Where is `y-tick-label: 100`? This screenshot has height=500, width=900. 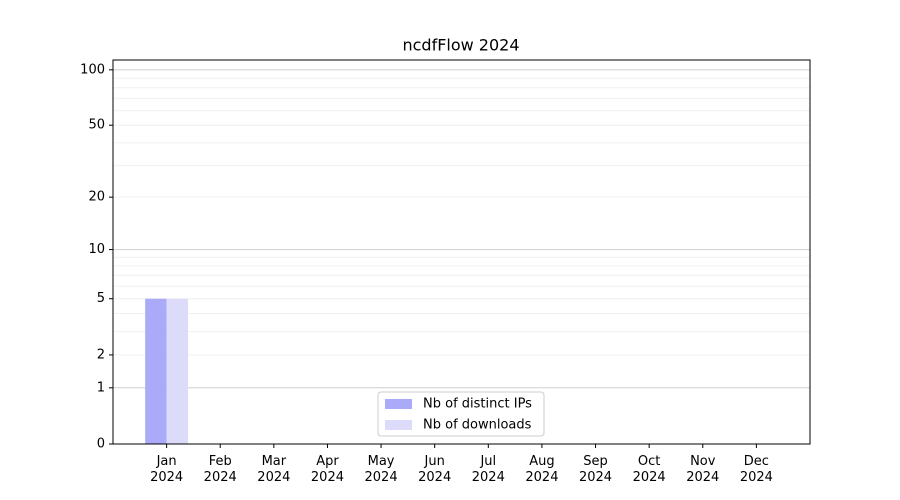
y-tick-label: 100 is located at coordinates (92, 69).